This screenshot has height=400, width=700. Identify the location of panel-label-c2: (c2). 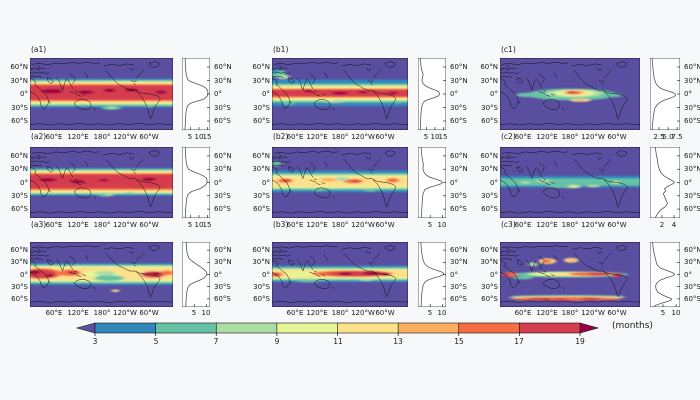
(508, 136).